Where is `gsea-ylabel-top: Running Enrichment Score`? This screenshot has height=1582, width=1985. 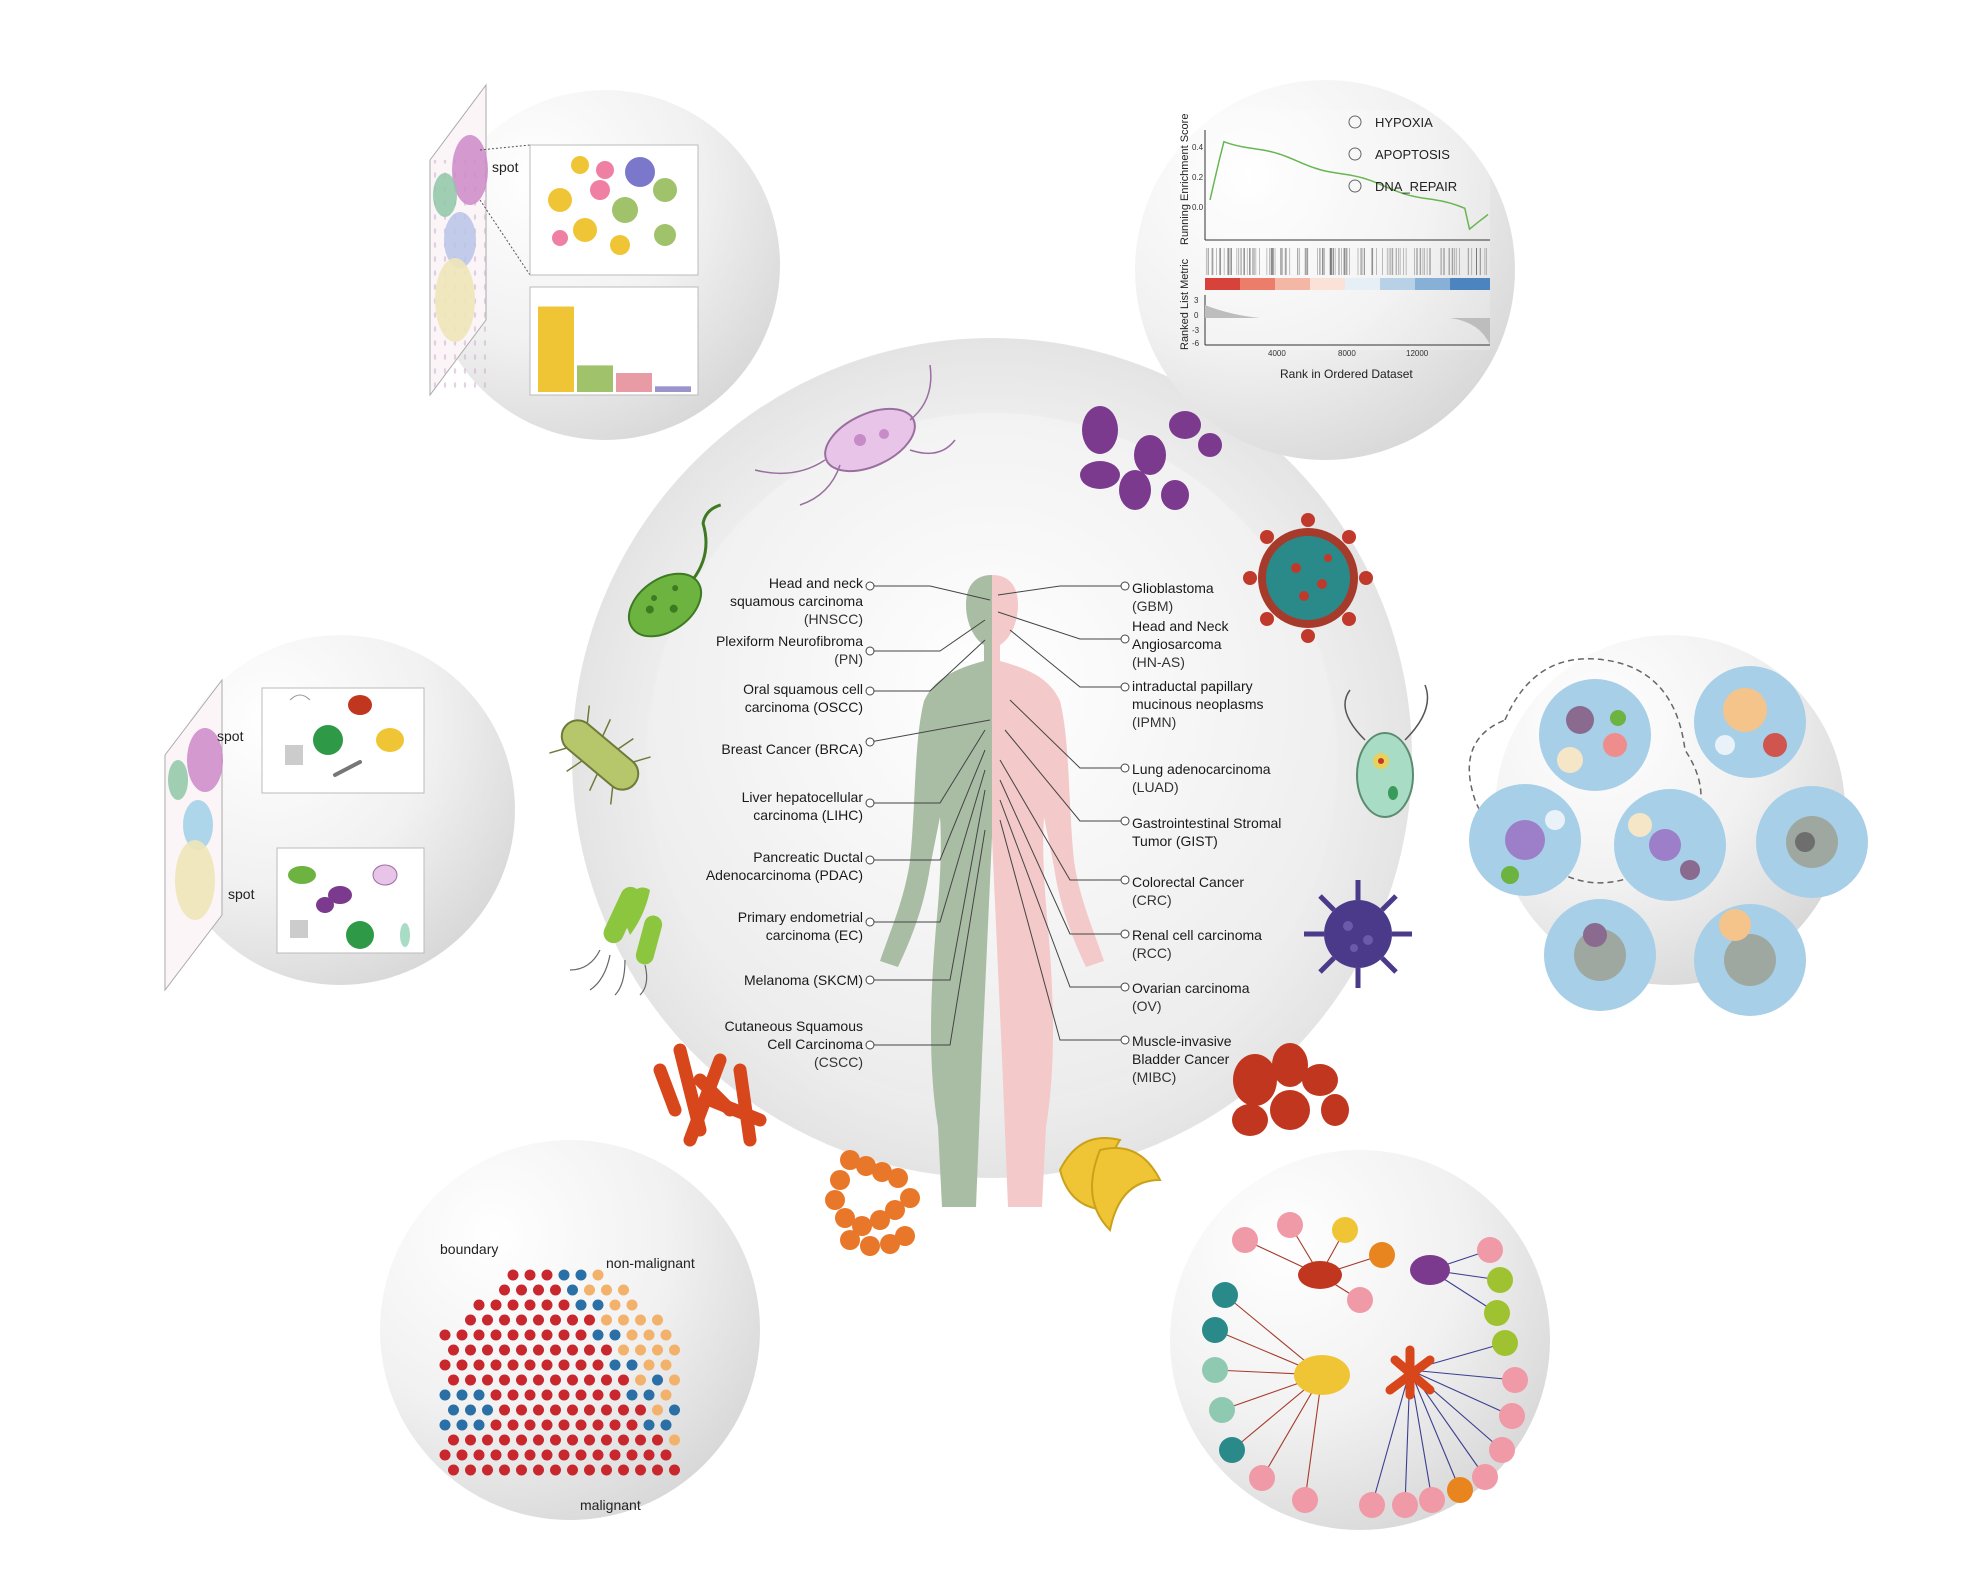 gsea-ylabel-top: Running Enrichment Score is located at coordinates (1185, 179).